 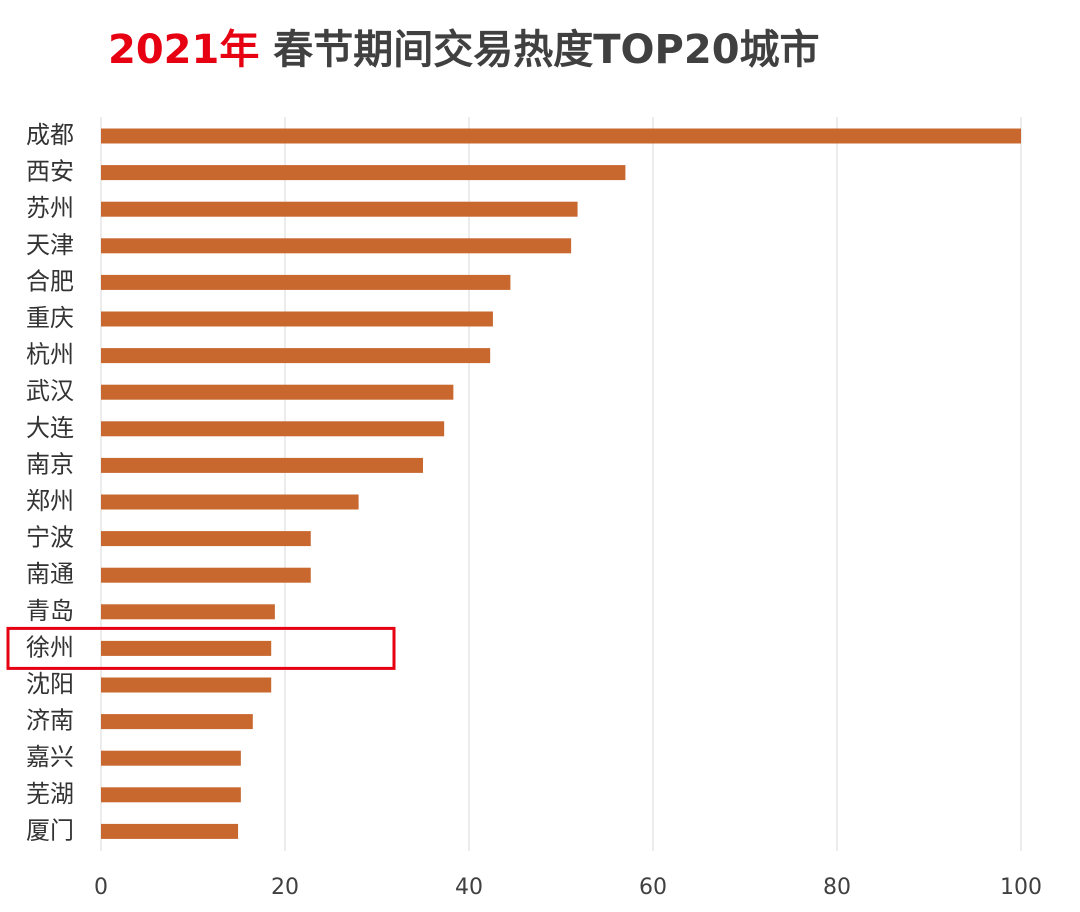 I want to click on highlight-layer, so click(x=201, y=648).